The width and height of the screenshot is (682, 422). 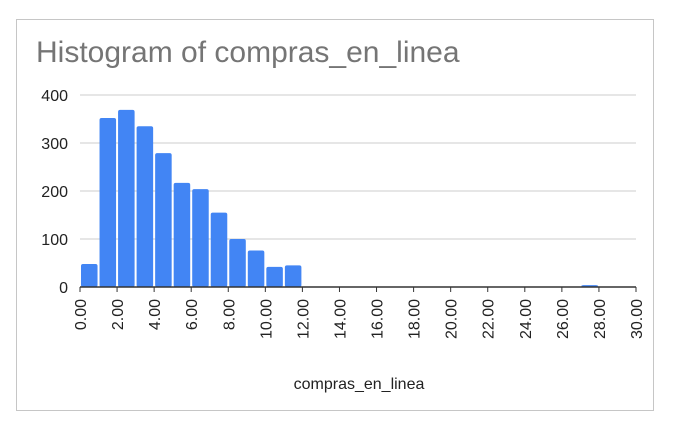 I want to click on y-tick-label: 0, so click(x=63, y=288).